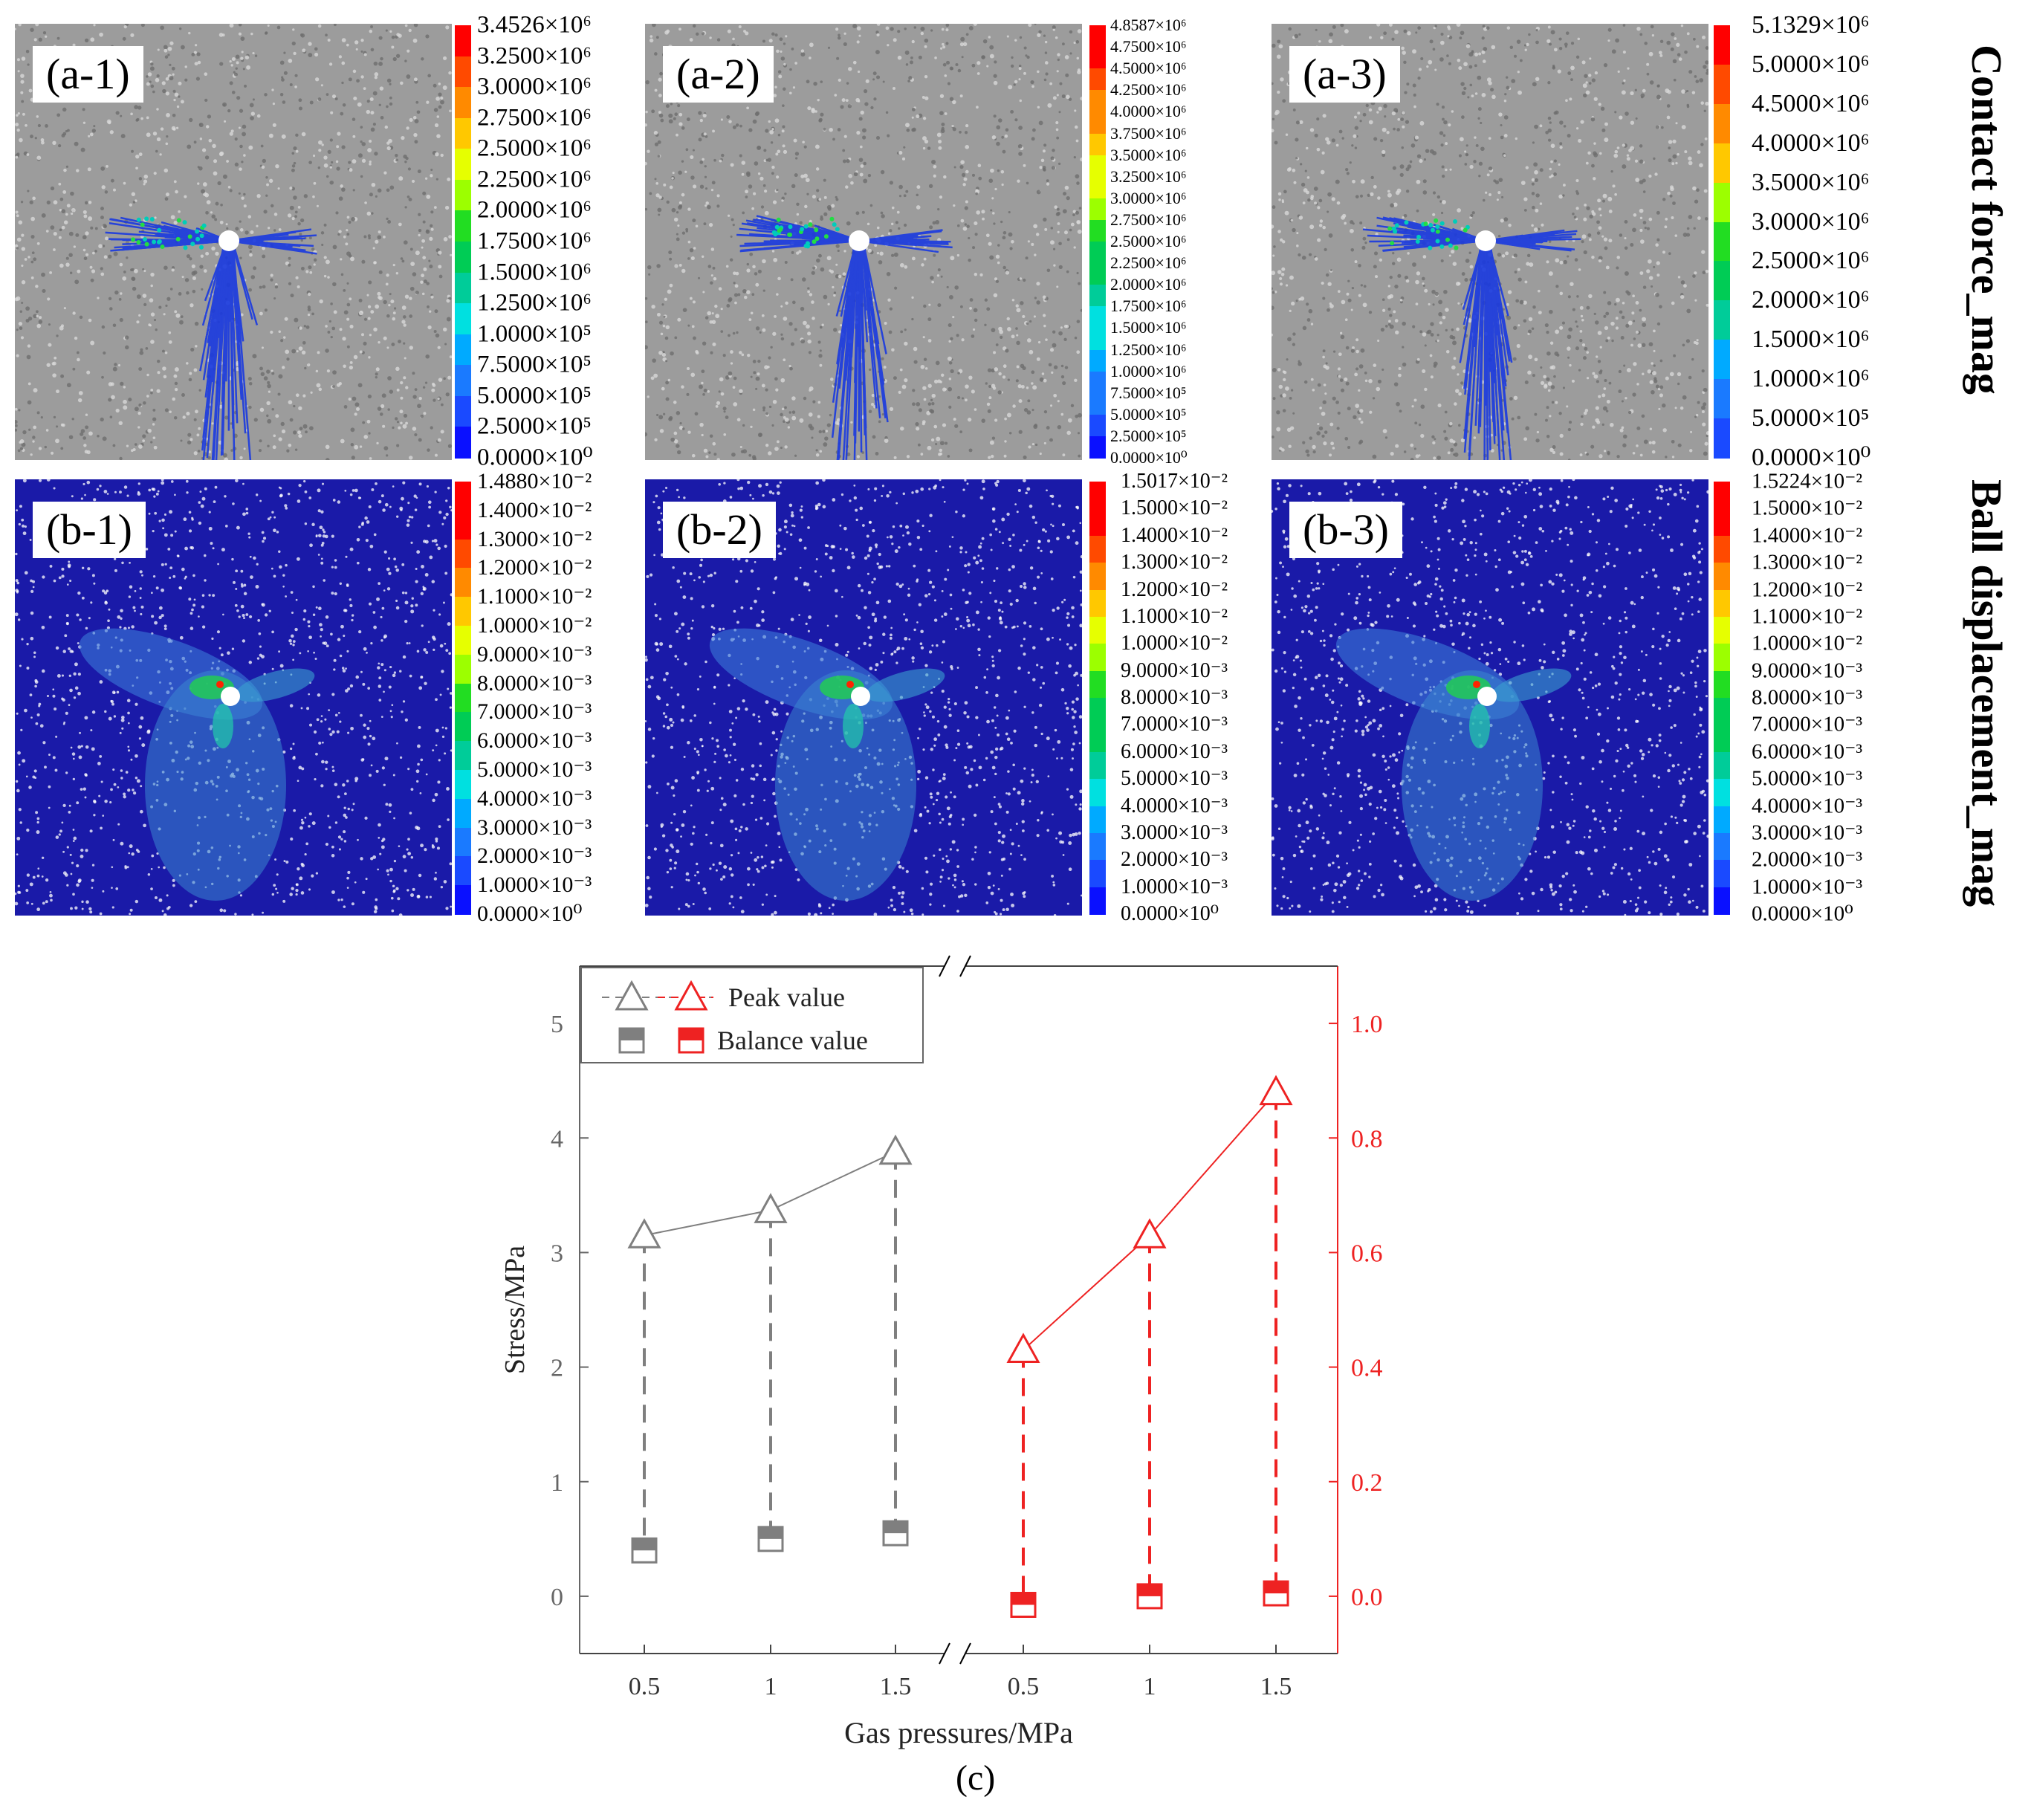  I want to click on colorbar-tick-label: 5.0000×10⁶, so click(1811, 64).